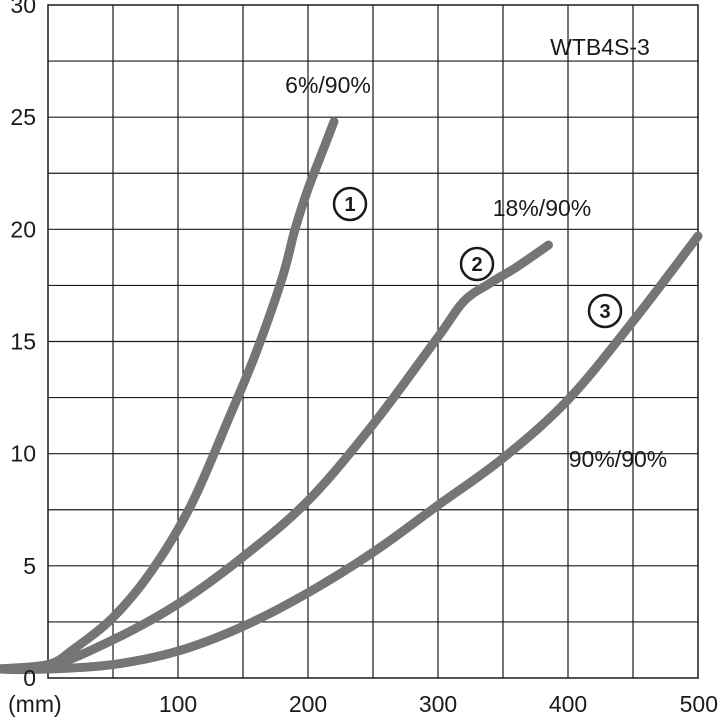 The width and height of the screenshot is (720, 717). What do you see at coordinates (600, 47) in the screenshot?
I see `model-label: WTB4S-3` at bounding box center [600, 47].